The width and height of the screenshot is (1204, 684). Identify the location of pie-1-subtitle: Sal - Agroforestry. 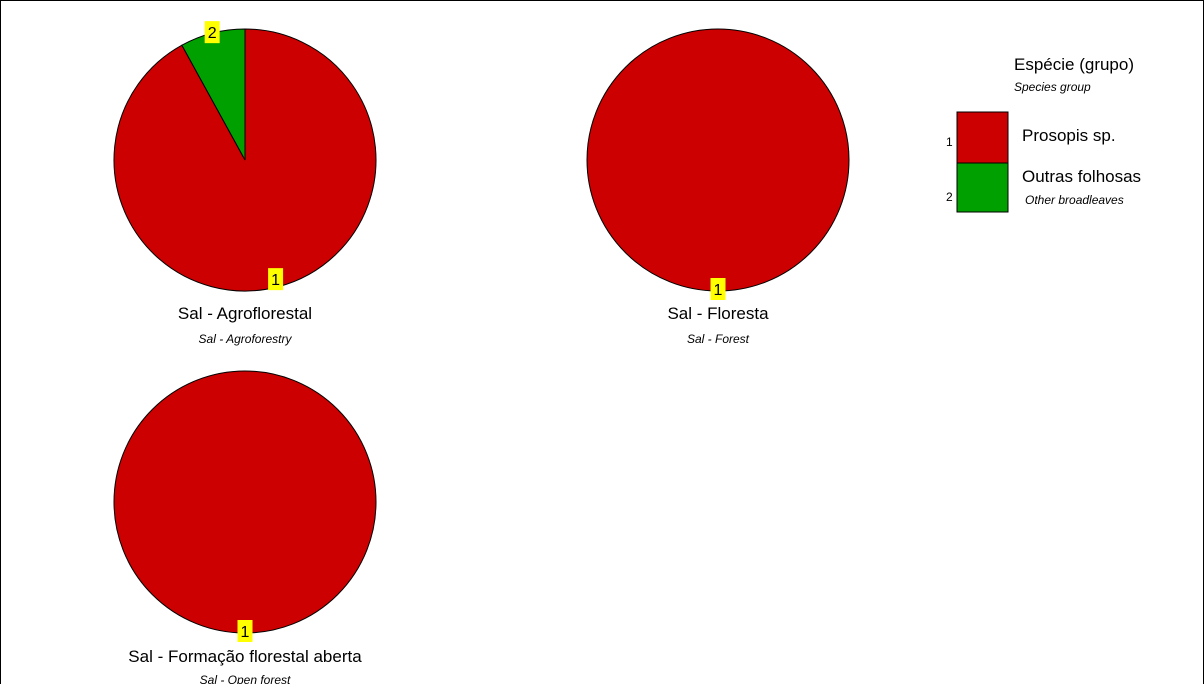
(246, 339).